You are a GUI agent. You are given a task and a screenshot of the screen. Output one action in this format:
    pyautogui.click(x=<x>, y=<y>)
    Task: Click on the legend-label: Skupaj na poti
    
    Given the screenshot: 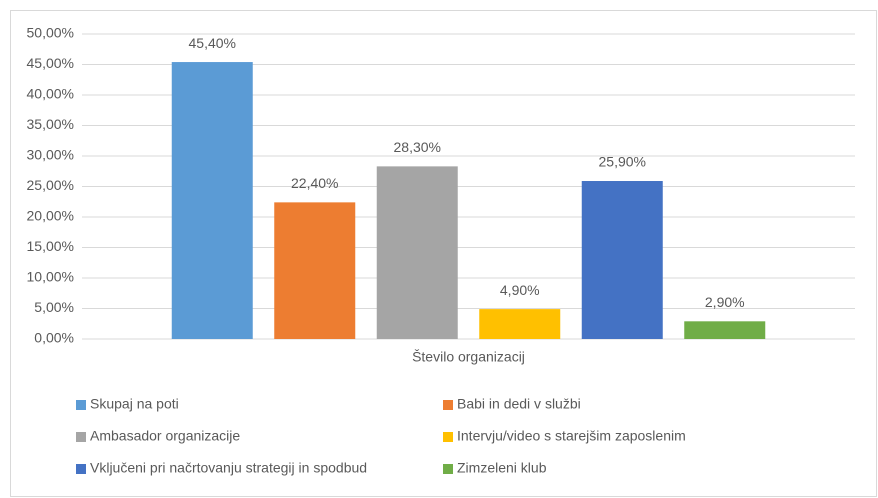 What is the action you would take?
    pyautogui.click(x=134, y=404)
    